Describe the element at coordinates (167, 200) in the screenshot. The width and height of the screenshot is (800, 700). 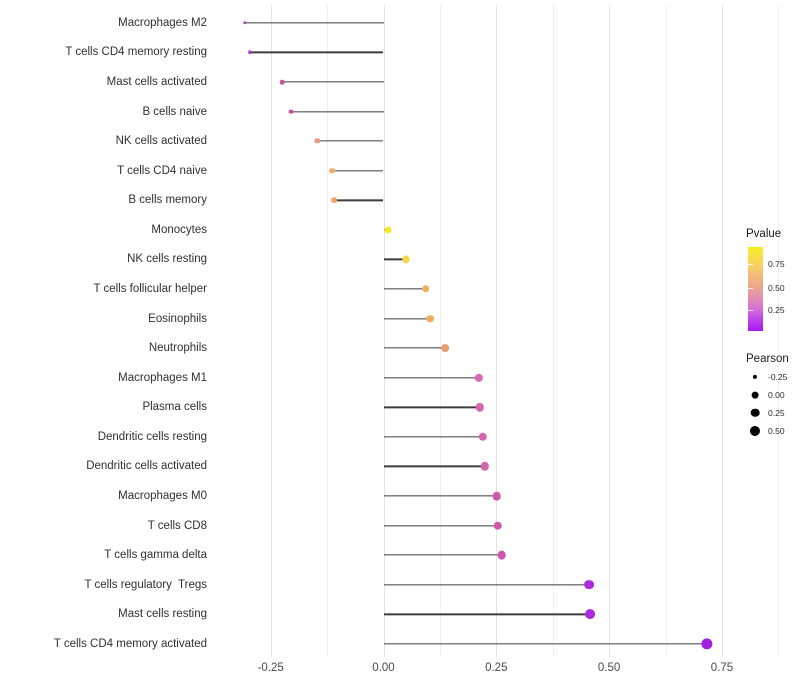
I see `category-label: B cells memory` at that location.